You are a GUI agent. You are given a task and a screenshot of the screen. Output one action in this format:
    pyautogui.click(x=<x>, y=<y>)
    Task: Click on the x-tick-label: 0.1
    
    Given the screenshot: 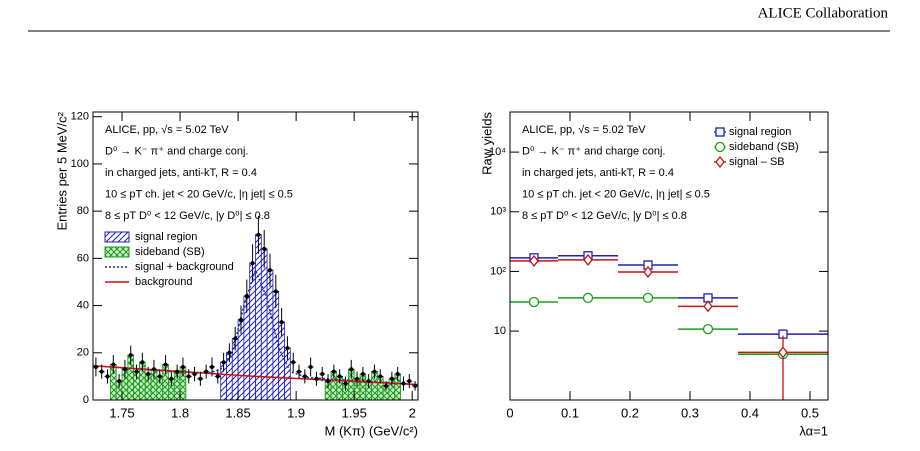 What is the action you would take?
    pyautogui.click(x=570, y=412)
    